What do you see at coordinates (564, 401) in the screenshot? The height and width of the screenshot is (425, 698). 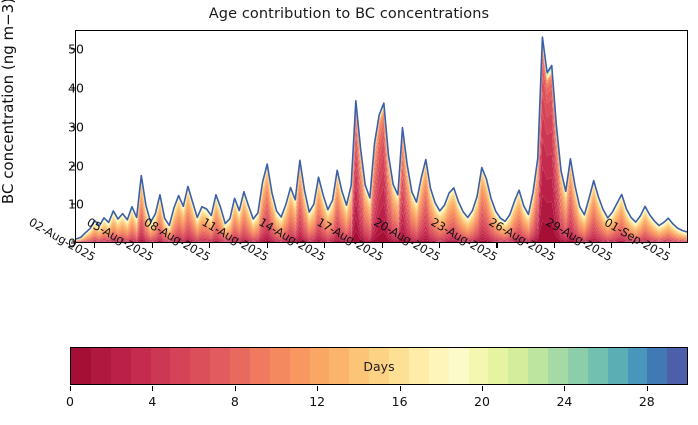 I see `colorbar-tick-label: 24` at bounding box center [564, 401].